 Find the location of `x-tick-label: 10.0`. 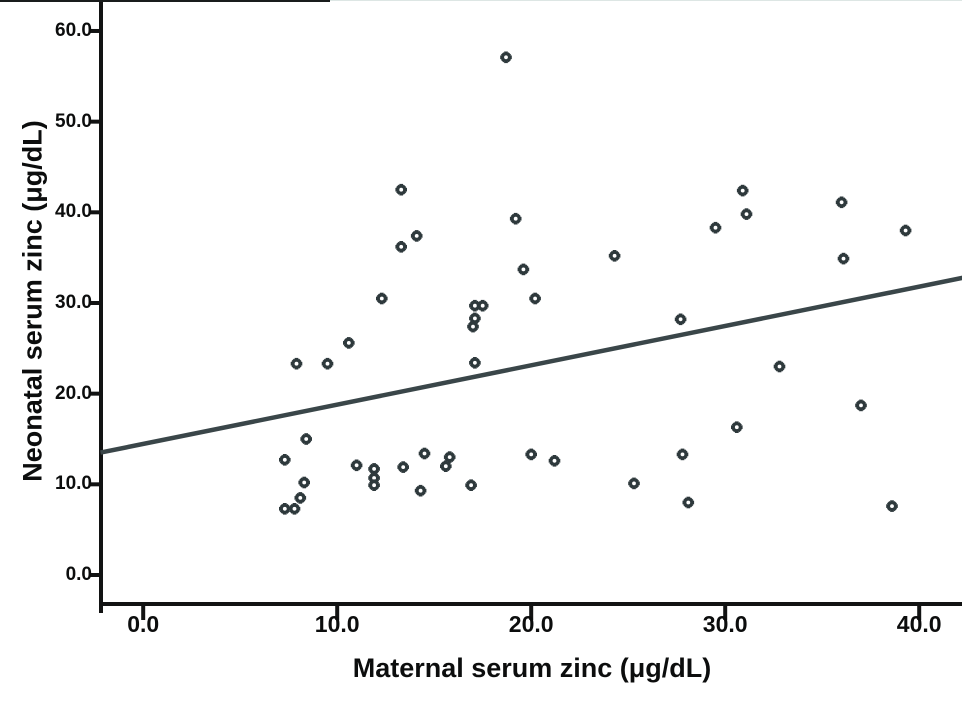

x-tick-label: 10.0 is located at coordinates (337, 624).